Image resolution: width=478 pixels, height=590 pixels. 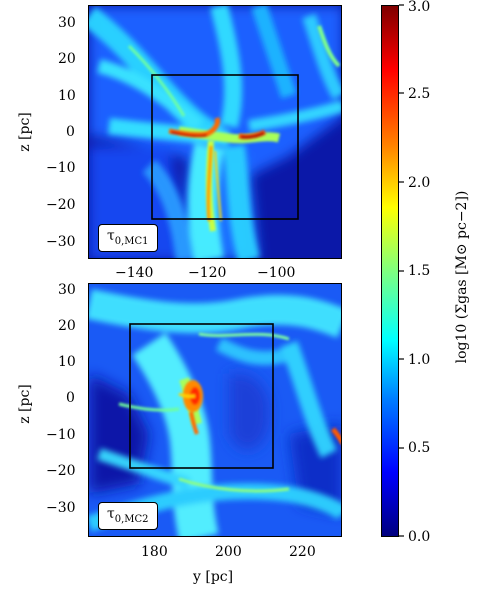 What do you see at coordinates (67, 290) in the screenshot?
I see `bottom-y-tick: 30` at bounding box center [67, 290].